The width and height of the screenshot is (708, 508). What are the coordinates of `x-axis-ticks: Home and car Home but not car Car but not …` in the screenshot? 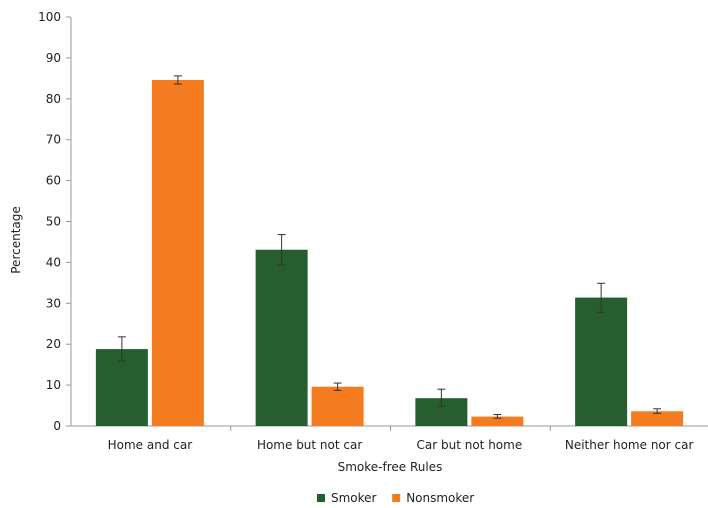 It's located at (401, 439).